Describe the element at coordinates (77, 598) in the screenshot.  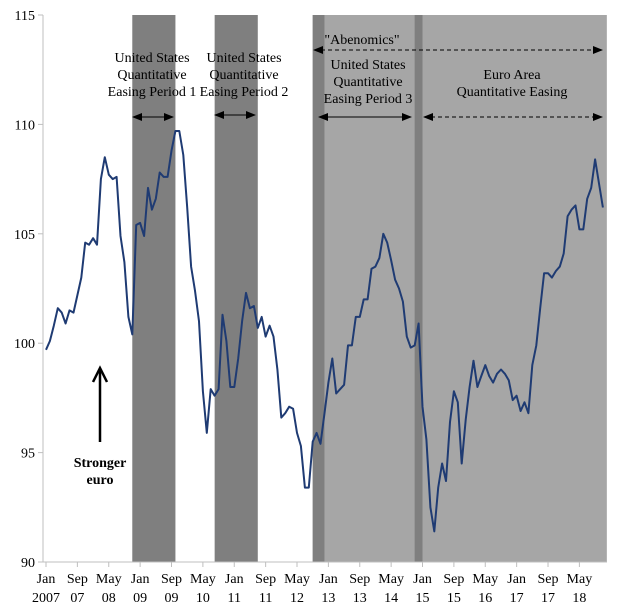
I see `x-tick-label-year: 07` at that location.